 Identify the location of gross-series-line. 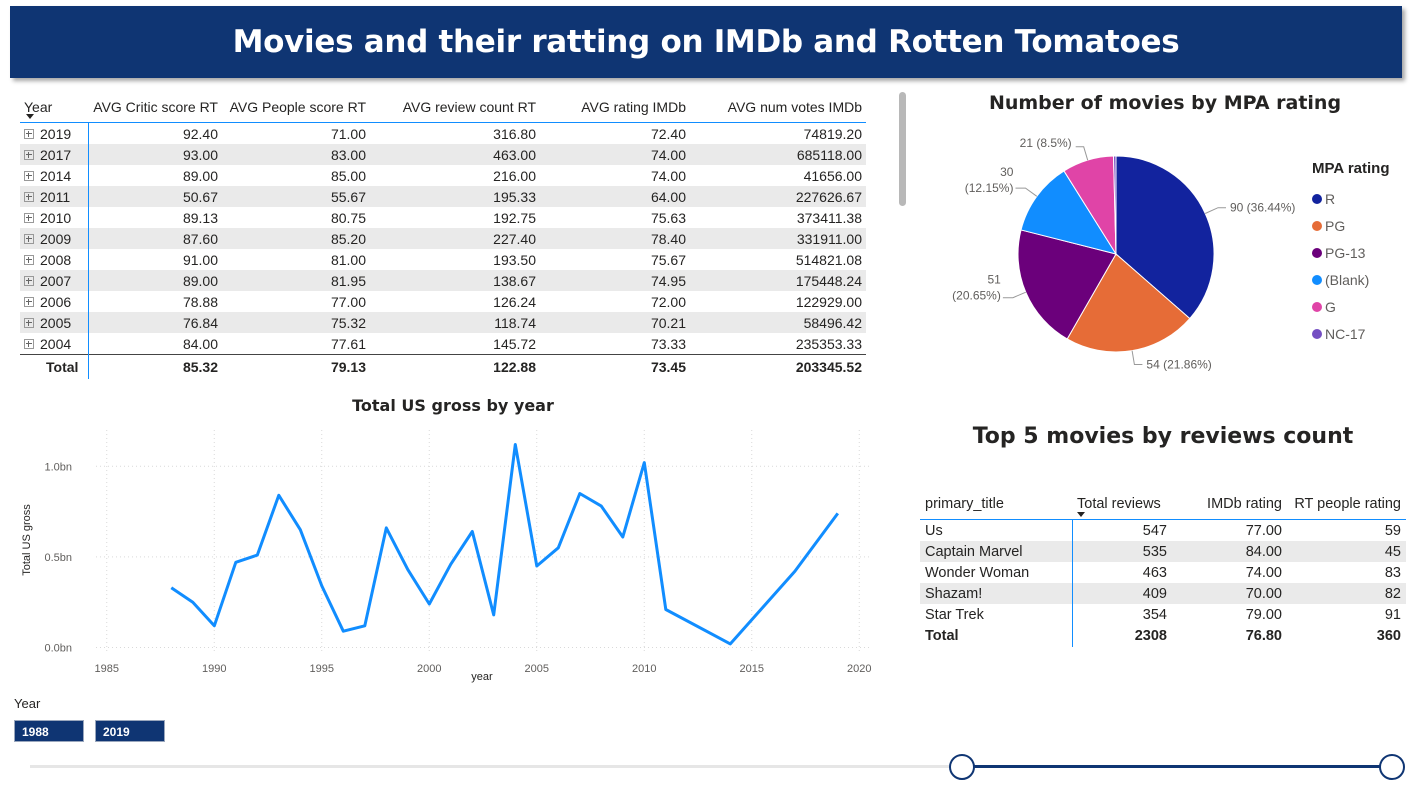
(505, 544).